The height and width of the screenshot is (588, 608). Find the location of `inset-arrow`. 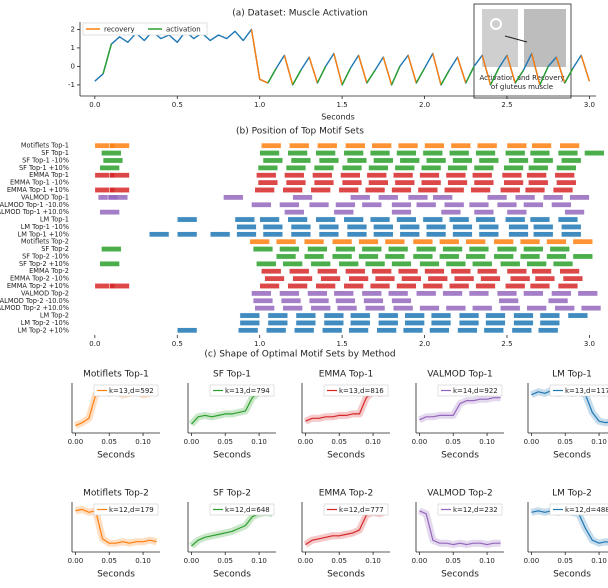

inset-arrow is located at coordinates (516, 39).